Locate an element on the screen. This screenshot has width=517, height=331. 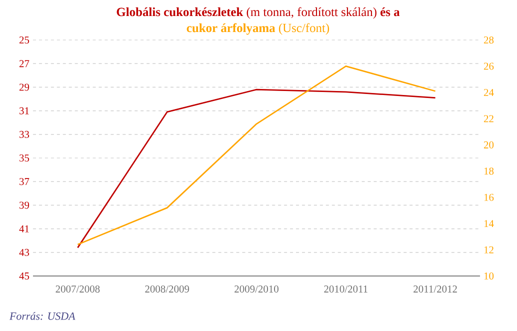
y-tick-label: 29 is located at coordinates (24, 87).